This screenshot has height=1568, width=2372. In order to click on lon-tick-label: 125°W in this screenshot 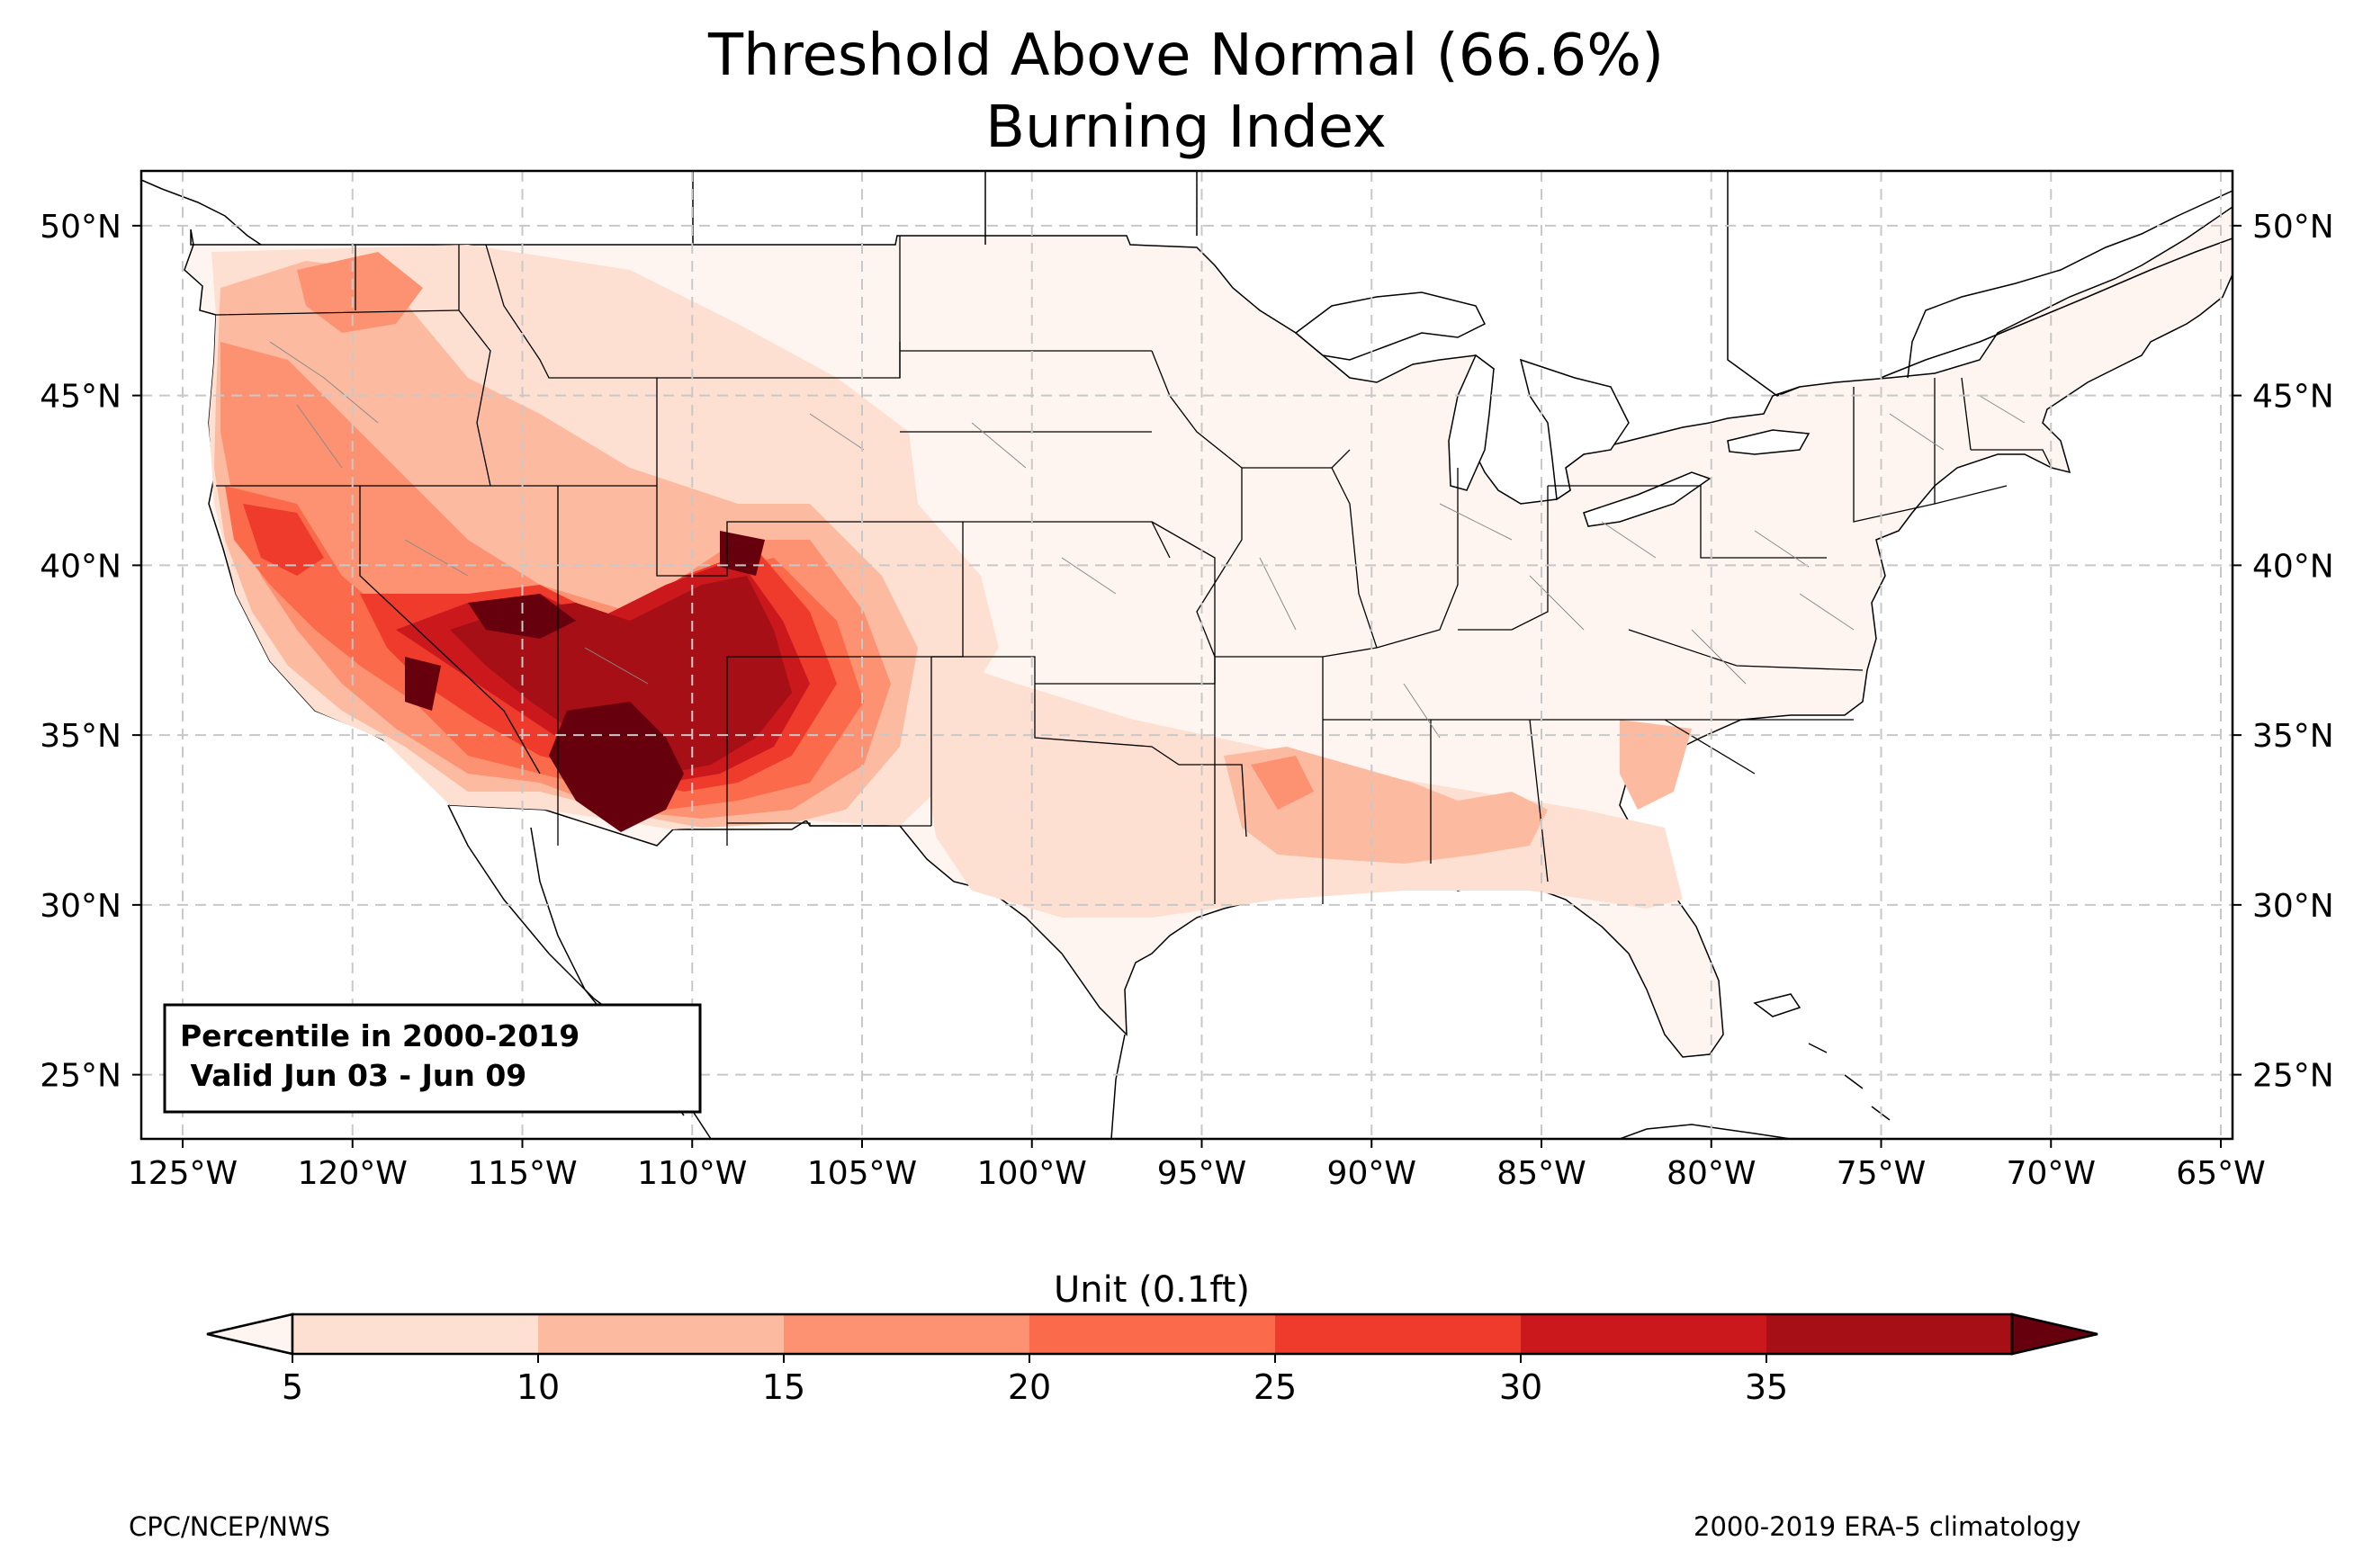, I will do `click(183, 1173)`.